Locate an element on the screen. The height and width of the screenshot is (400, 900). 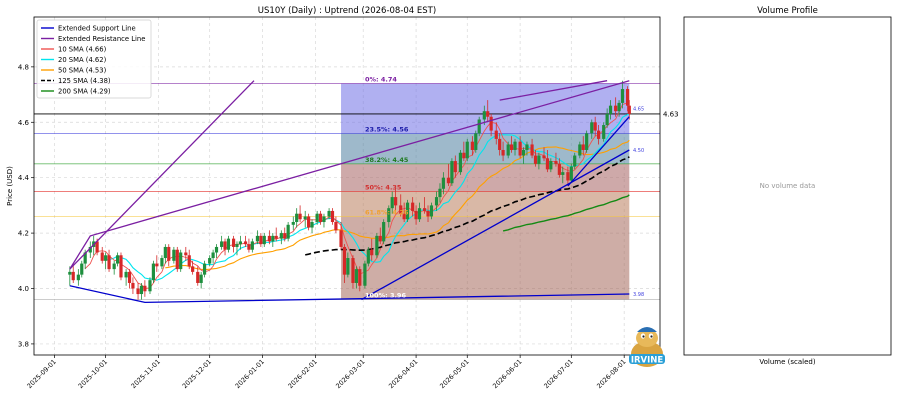
last-price-label: 4.63 is located at coordinates (671, 114).